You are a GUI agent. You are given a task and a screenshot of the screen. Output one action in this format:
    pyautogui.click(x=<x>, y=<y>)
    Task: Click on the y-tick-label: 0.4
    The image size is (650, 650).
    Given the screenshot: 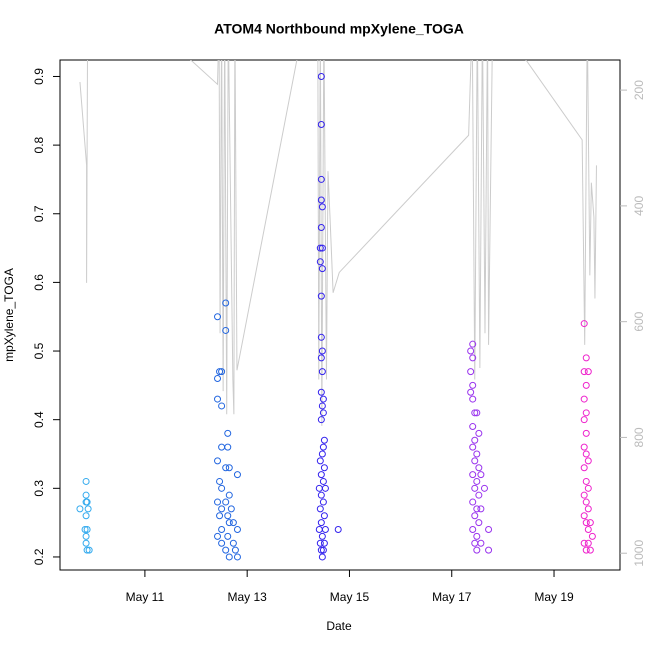 What is the action you would take?
    pyautogui.click(x=39, y=419)
    